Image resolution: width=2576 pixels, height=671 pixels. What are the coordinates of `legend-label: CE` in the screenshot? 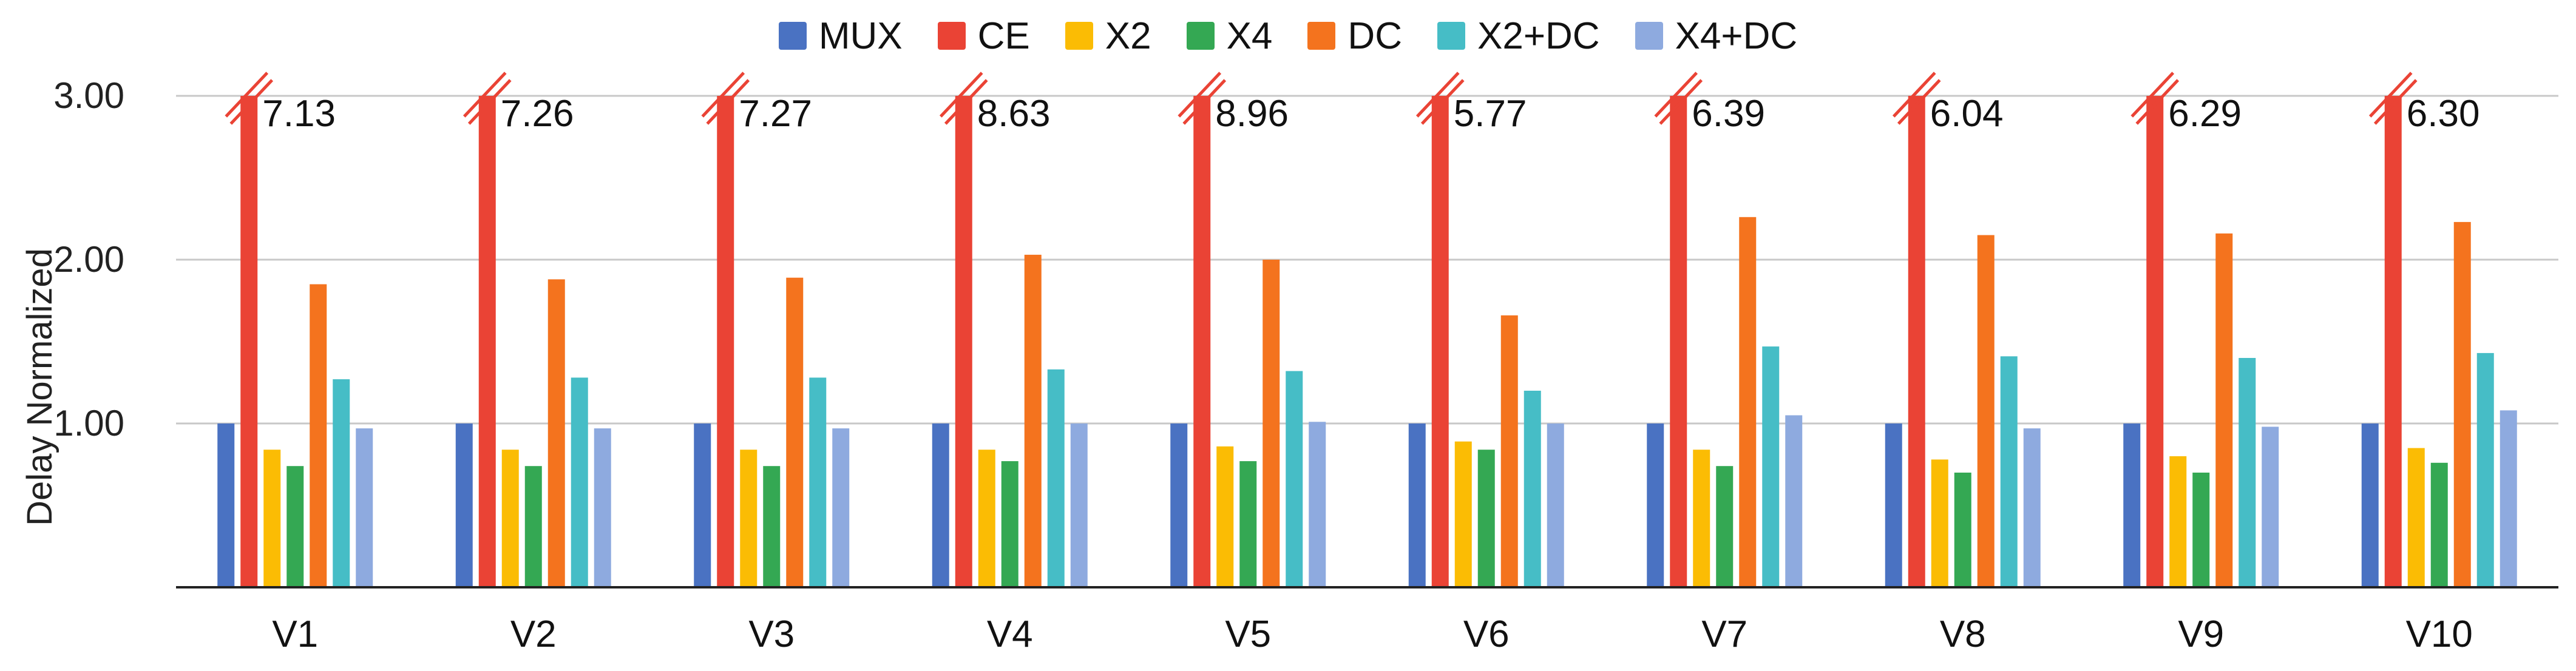 It's located at (1004, 36).